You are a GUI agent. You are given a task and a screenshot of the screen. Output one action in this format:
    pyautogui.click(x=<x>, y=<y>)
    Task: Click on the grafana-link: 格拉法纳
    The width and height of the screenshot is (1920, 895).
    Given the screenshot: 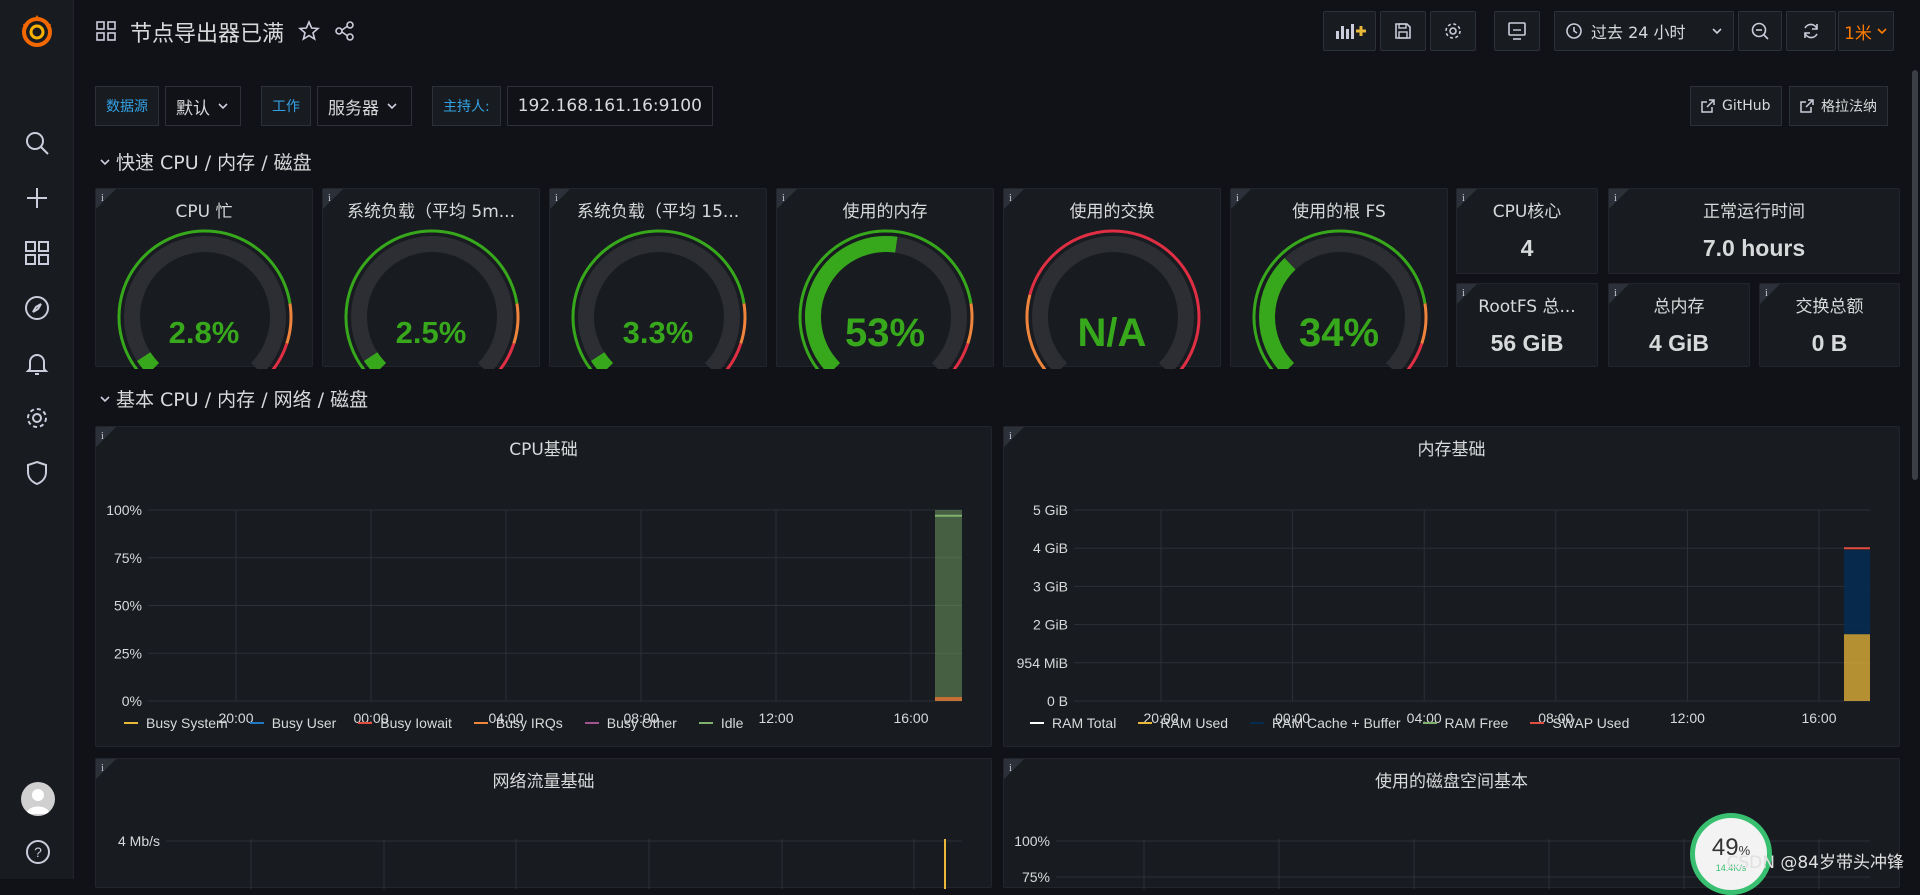 What is the action you would take?
    pyautogui.click(x=1838, y=106)
    